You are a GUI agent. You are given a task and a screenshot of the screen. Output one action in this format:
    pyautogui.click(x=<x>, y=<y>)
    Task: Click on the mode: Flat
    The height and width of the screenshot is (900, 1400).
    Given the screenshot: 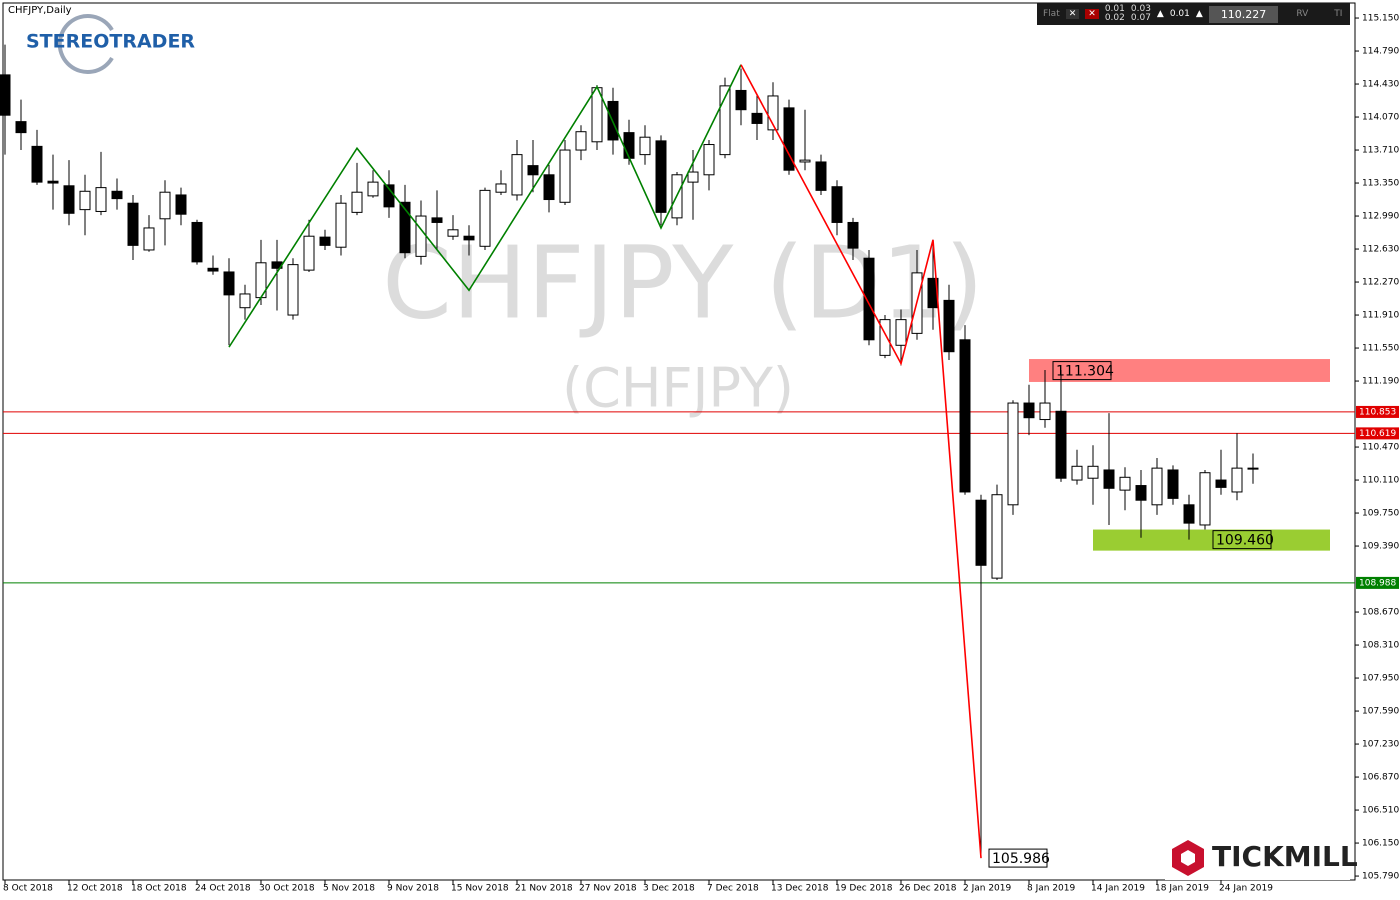 What is the action you would take?
    pyautogui.click(x=1051, y=14)
    